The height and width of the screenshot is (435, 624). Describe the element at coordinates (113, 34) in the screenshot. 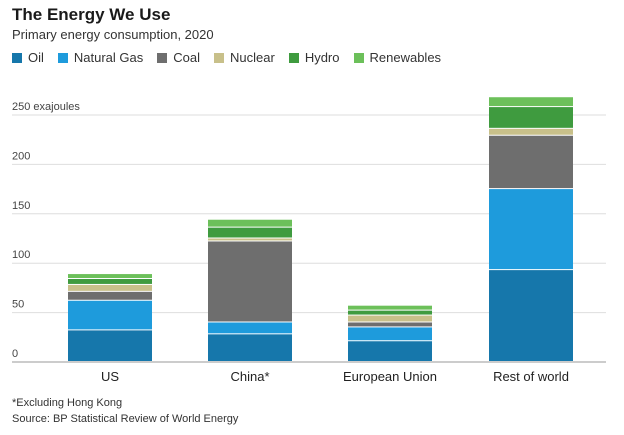

I see `chart-subtitle: Primary energy consumption, 2020` at that location.